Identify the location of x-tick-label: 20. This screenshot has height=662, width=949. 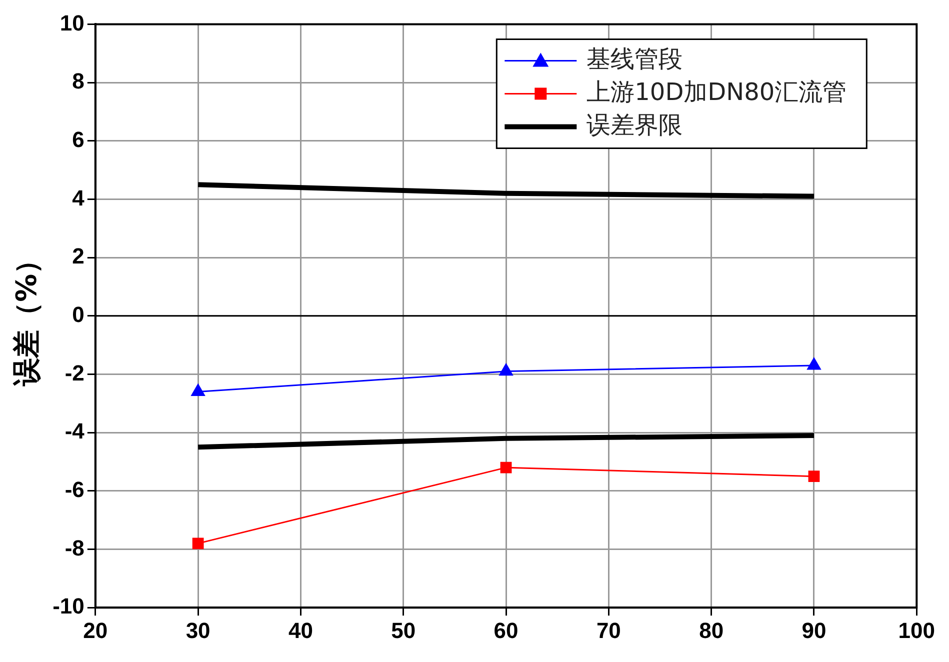
(95, 630).